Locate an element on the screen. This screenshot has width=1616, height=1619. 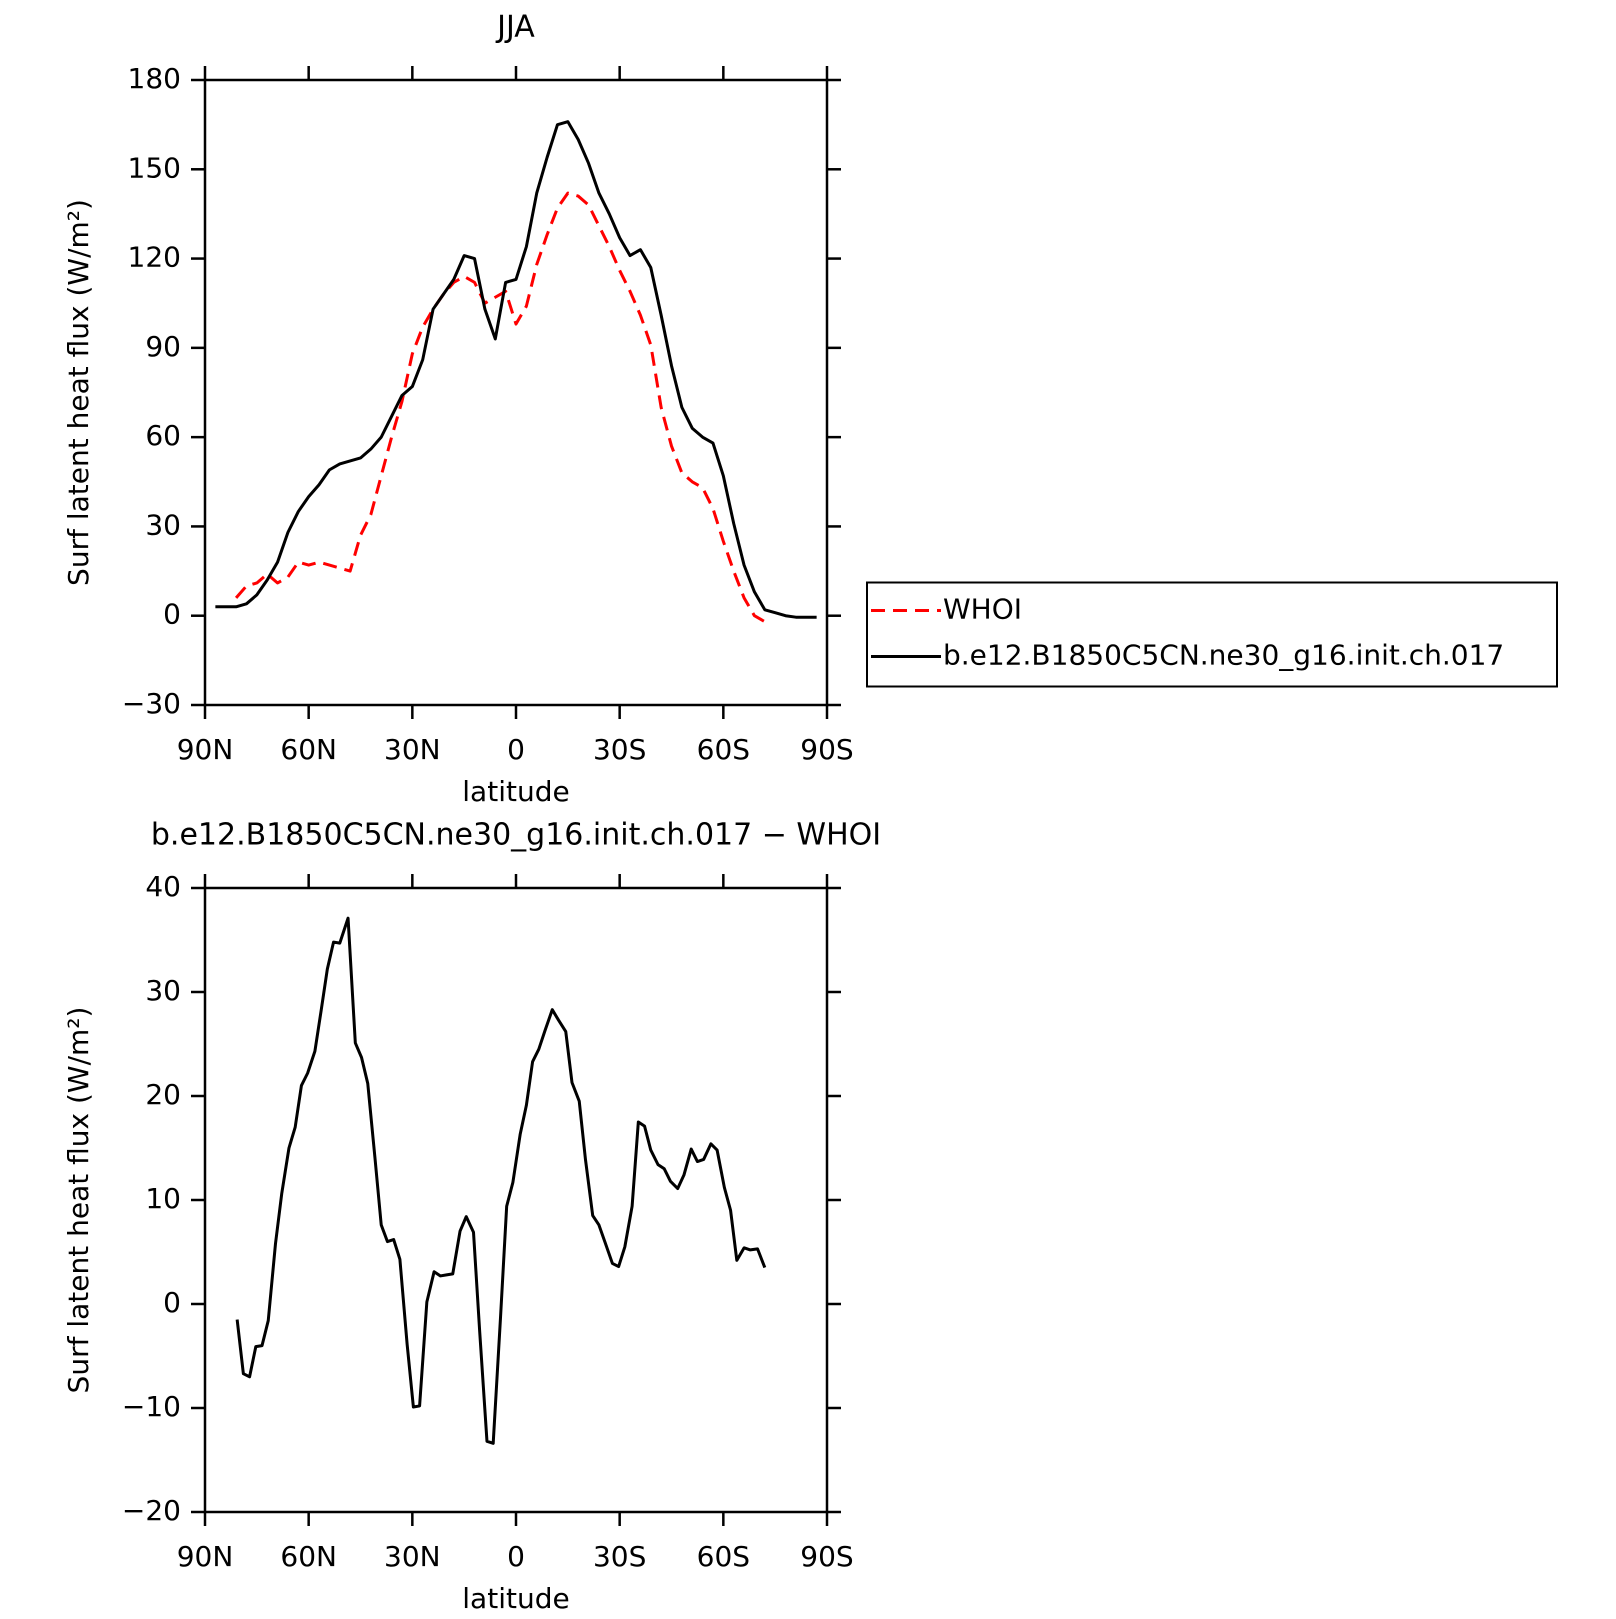
y-tick-label: 150 is located at coordinates (154, 167).